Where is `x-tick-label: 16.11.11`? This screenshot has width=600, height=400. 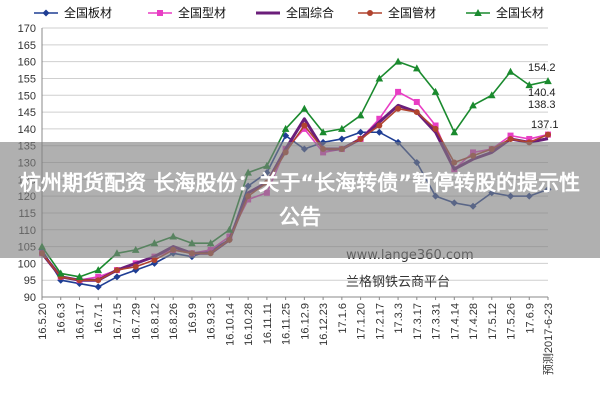 x-tick-label: 16.11.11 is located at coordinates (268, 323).